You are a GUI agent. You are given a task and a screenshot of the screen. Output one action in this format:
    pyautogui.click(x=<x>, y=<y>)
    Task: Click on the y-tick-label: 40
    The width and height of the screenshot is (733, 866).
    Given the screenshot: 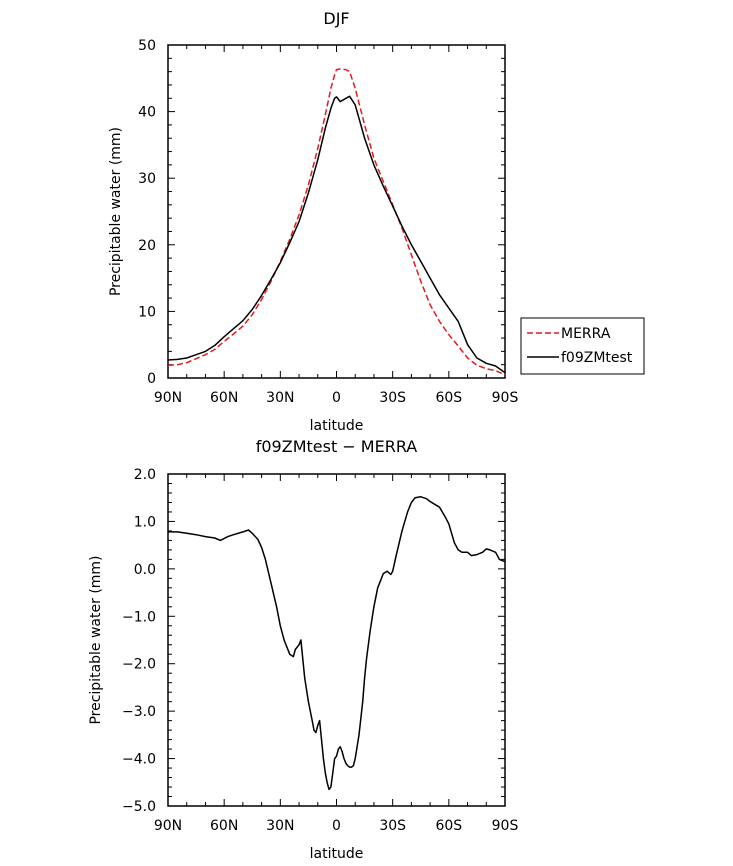 What is the action you would take?
    pyautogui.click(x=147, y=113)
    